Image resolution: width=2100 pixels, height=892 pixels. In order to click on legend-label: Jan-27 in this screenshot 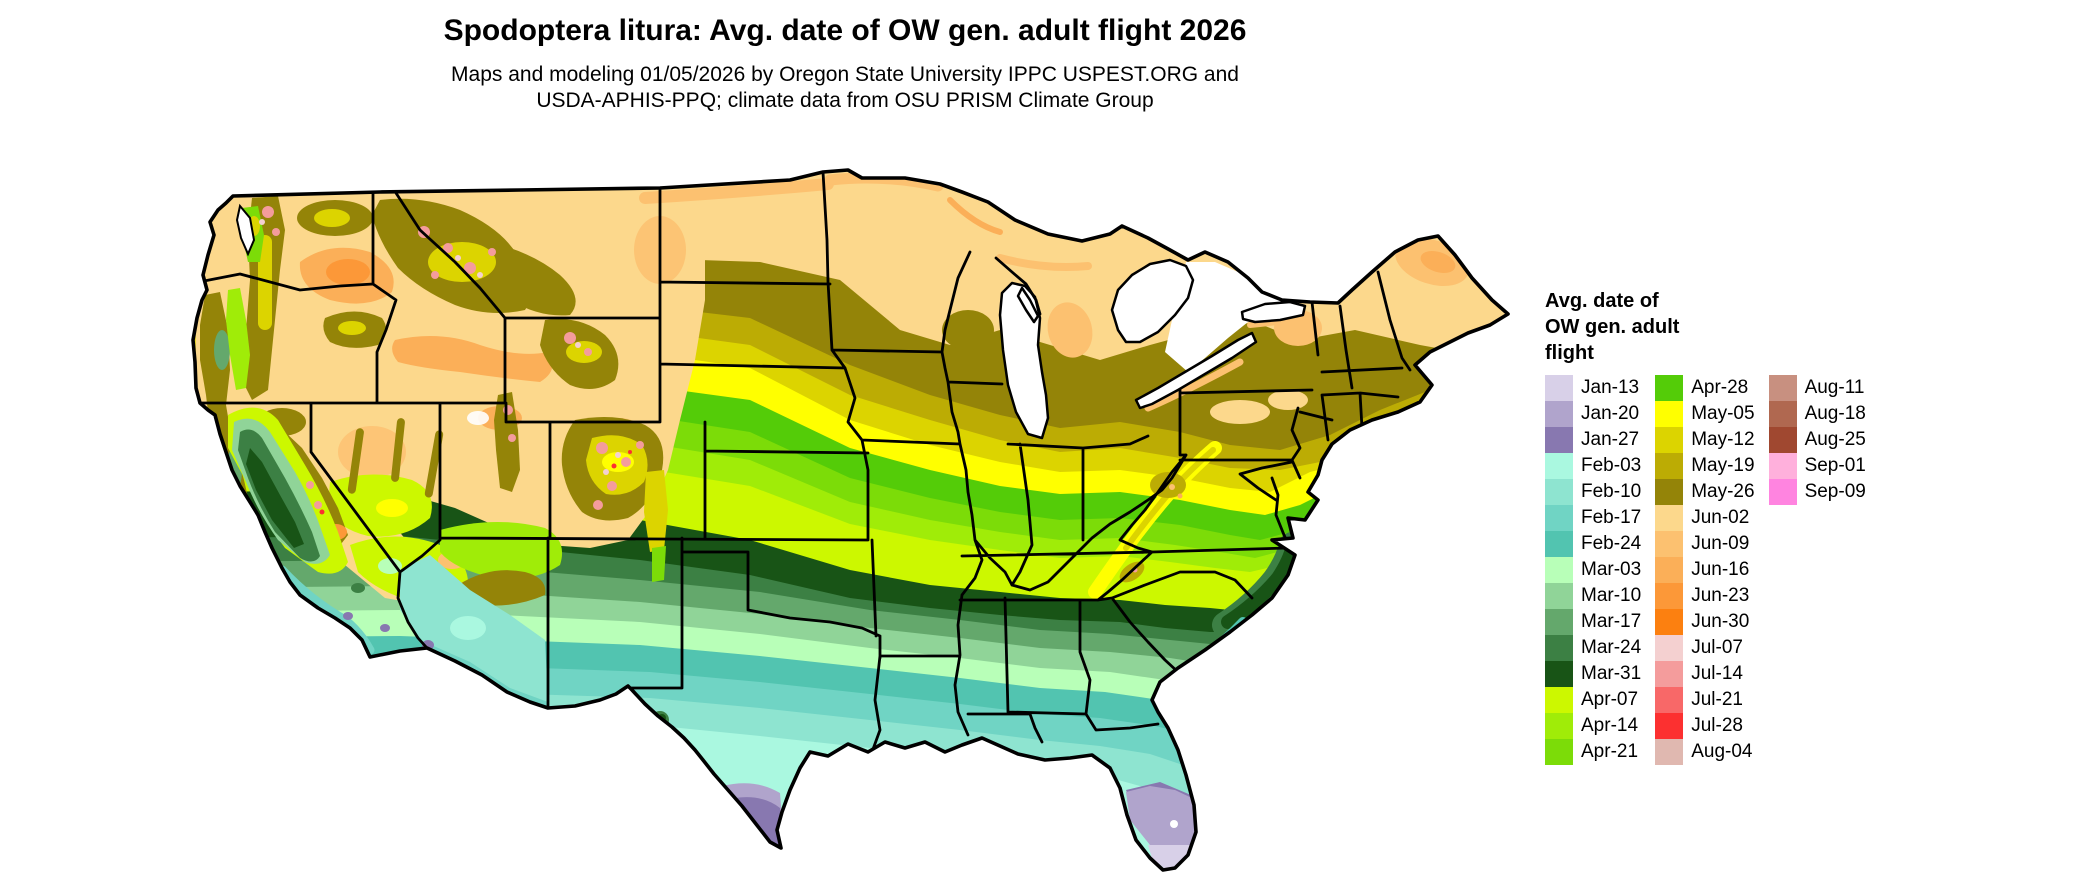, I will do `click(1610, 439)`.